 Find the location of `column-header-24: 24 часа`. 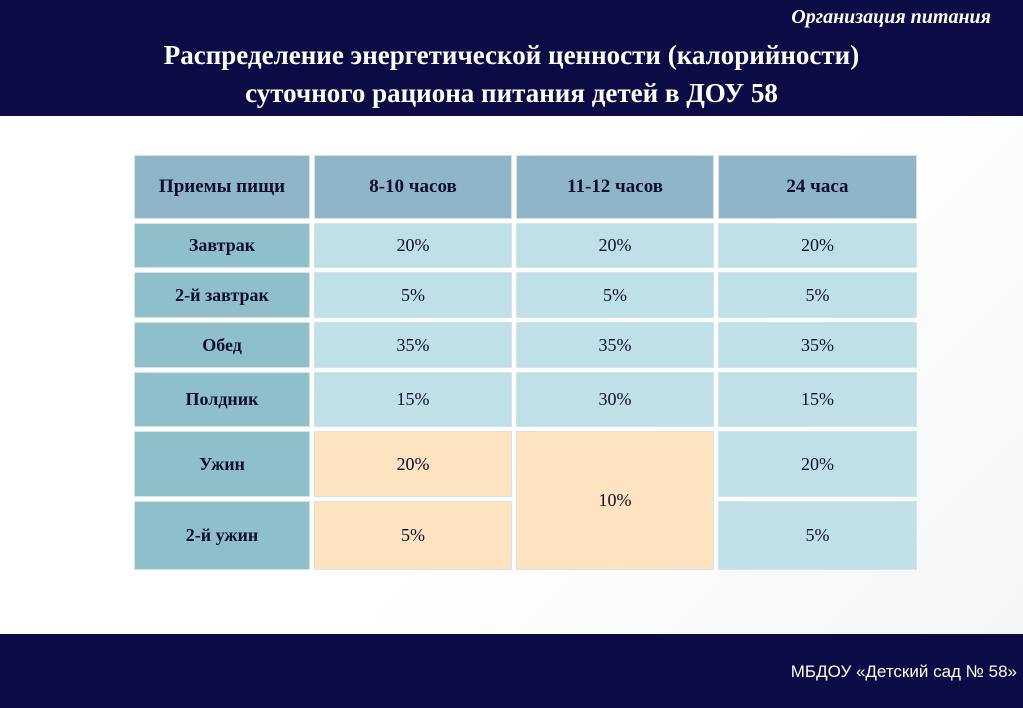

column-header-24: 24 часа is located at coordinates (817, 187).